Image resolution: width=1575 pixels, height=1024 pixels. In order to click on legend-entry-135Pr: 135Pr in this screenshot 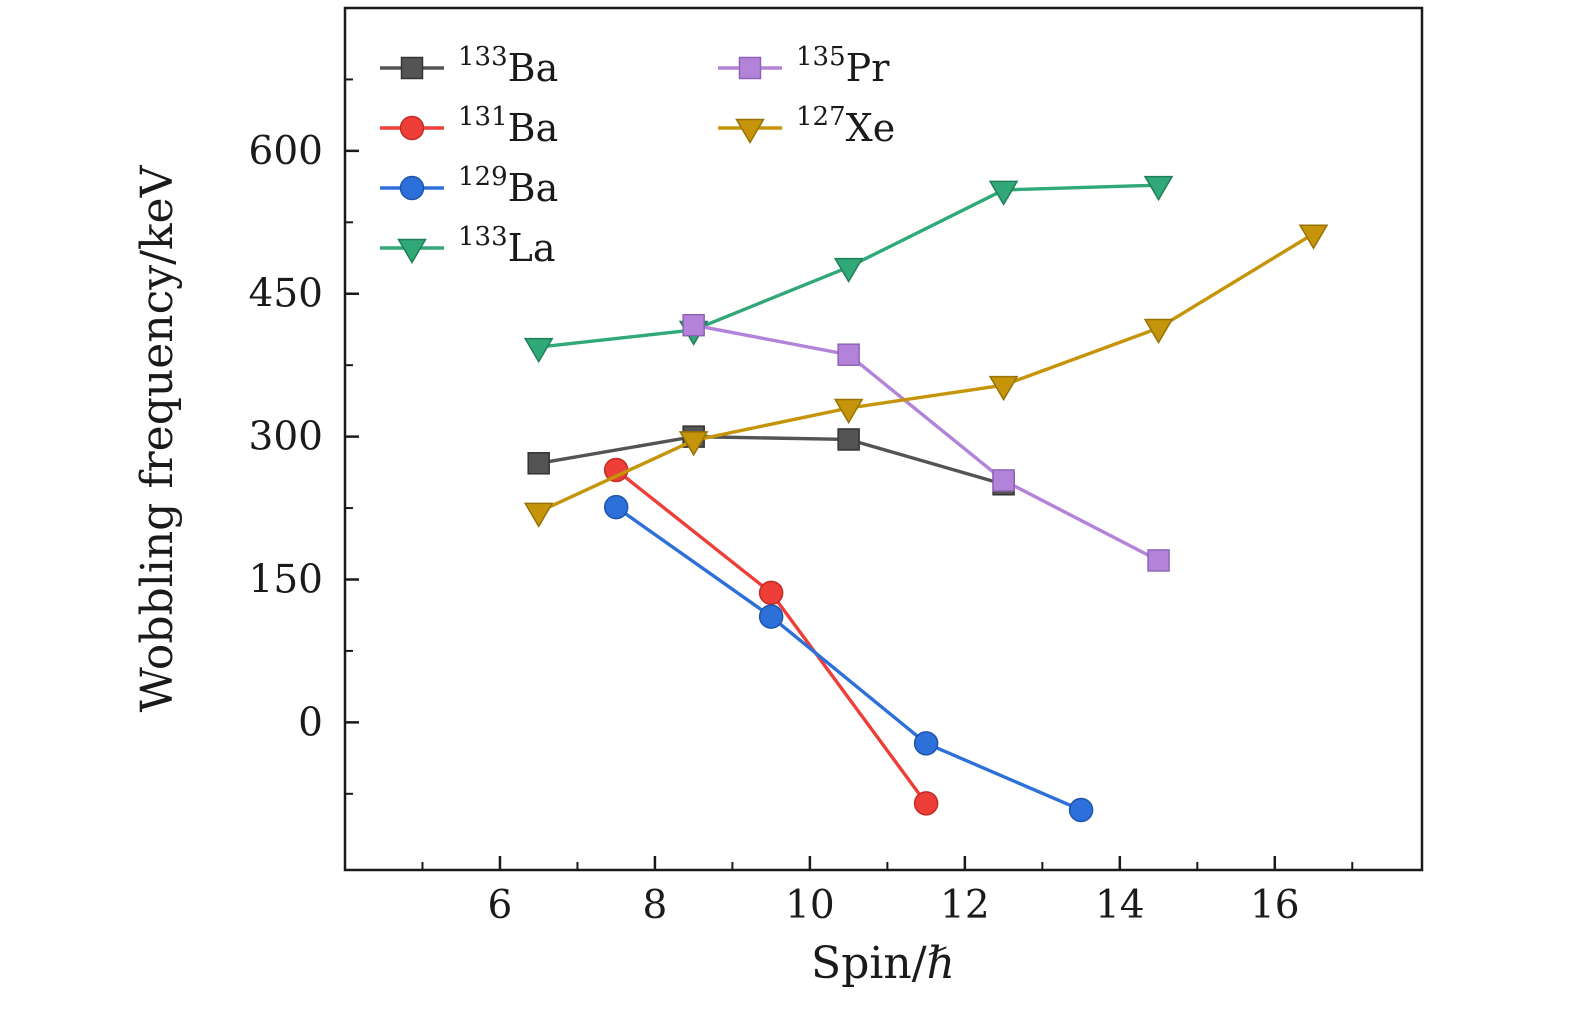, I will do `click(804, 66)`.